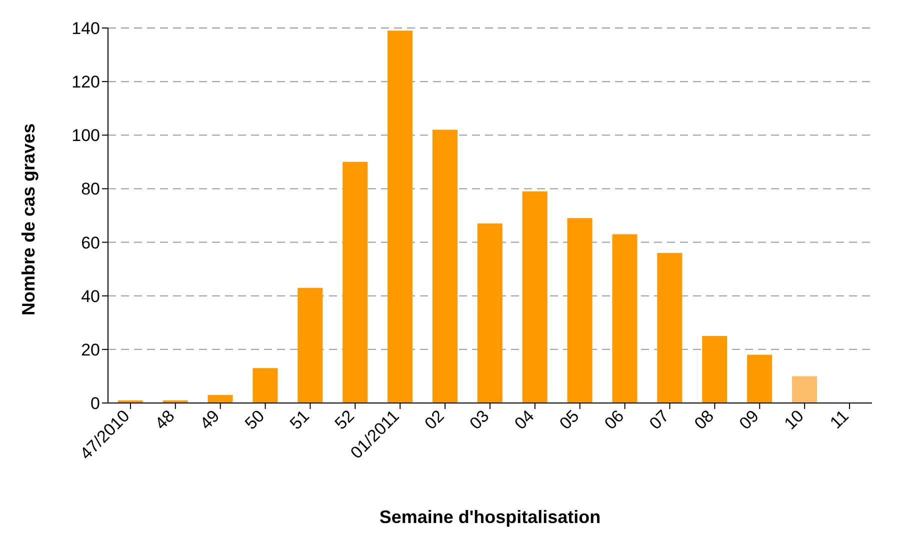 This screenshot has height=560, width=900. What do you see at coordinates (95, 404) in the screenshot?
I see `y-tick-label: 0` at bounding box center [95, 404].